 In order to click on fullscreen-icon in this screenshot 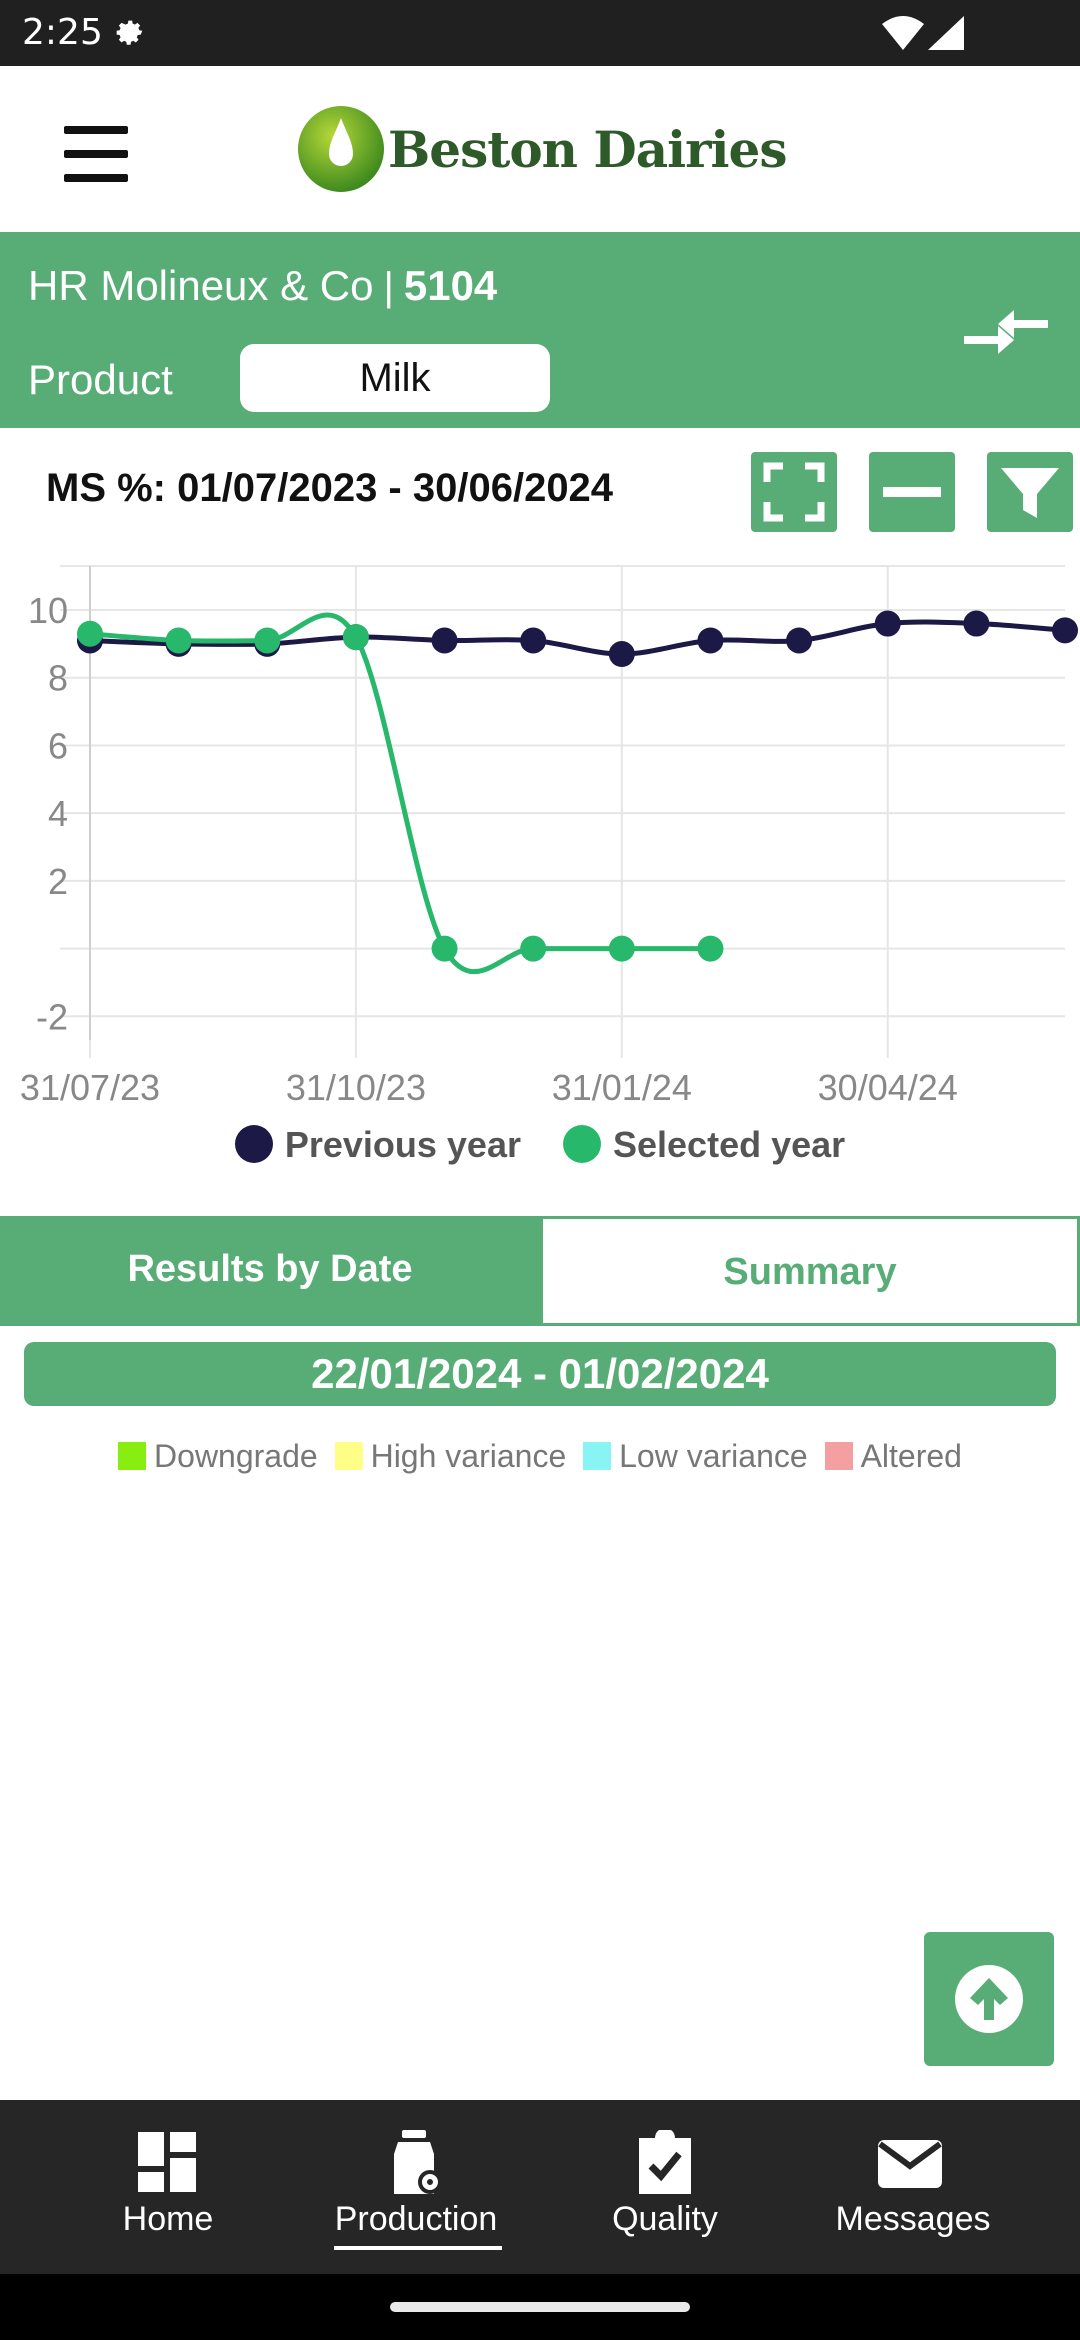, I will do `click(794, 492)`.